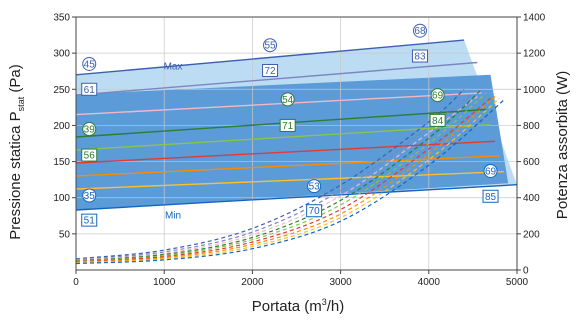 The image size is (576, 320). Describe the element at coordinates (534, 54) in the screenshot. I see `y-right-tick-label: 1200` at that location.